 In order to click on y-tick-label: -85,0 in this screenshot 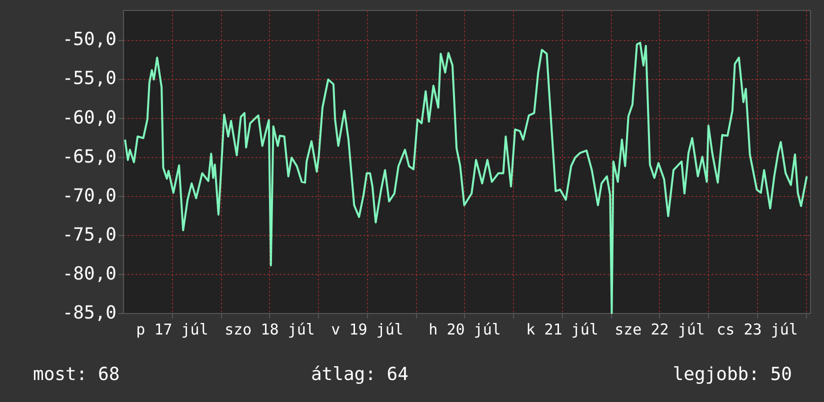, I will do `click(89, 313)`.